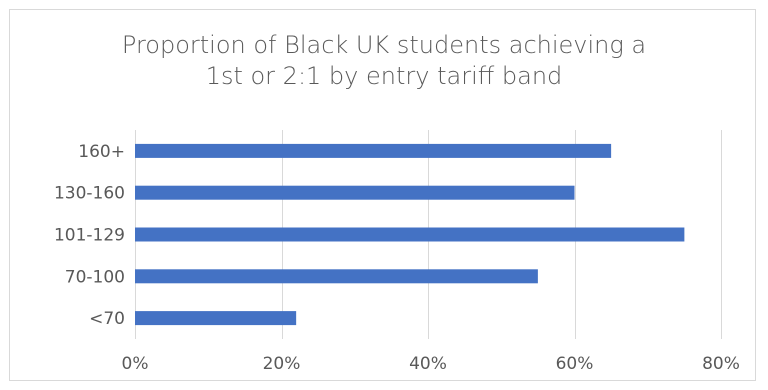 The image size is (768, 390). What do you see at coordinates (101, 152) in the screenshot?
I see `category-label: 160+` at bounding box center [101, 152].